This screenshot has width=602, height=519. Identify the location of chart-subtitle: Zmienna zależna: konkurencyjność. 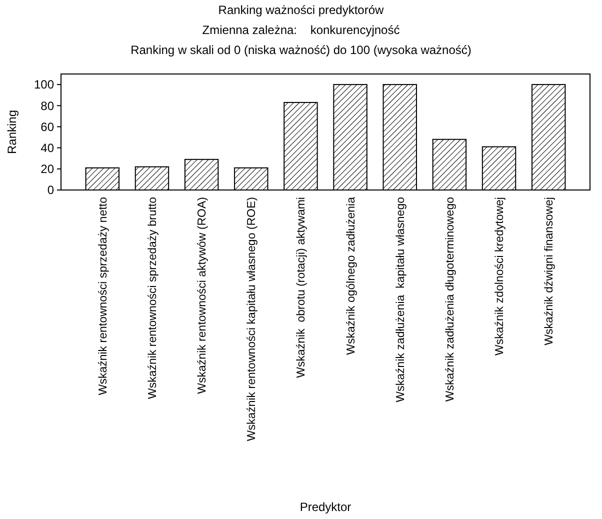
(301, 30).